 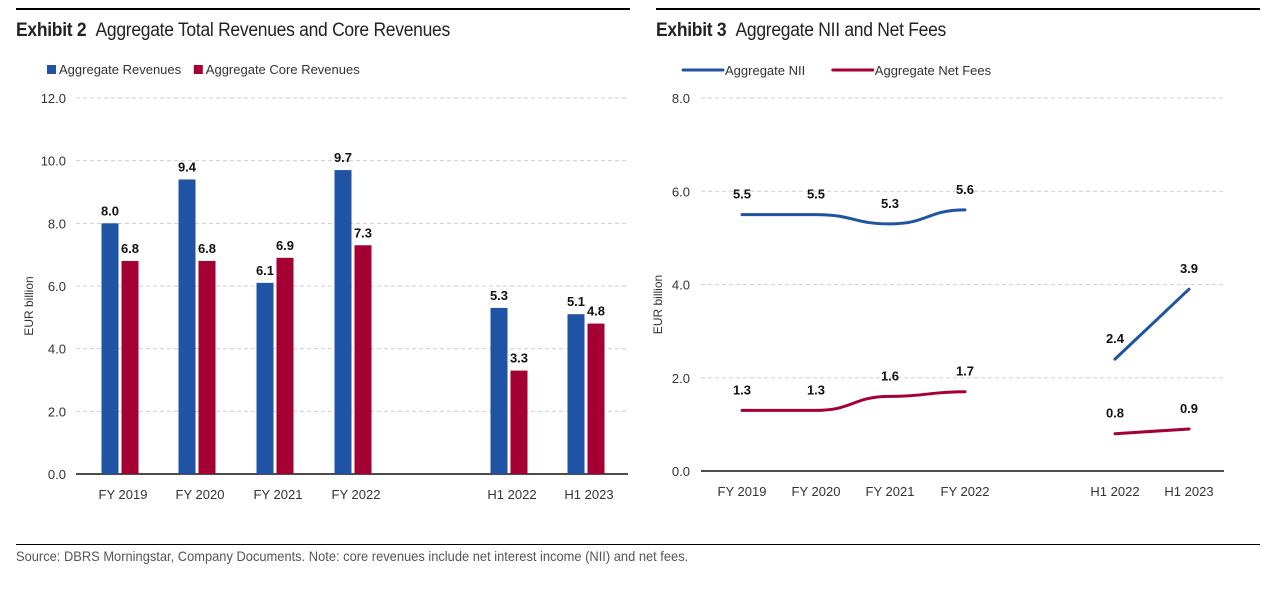 I want to click on legend-label: Aggregate Net Fees, so click(x=933, y=70).